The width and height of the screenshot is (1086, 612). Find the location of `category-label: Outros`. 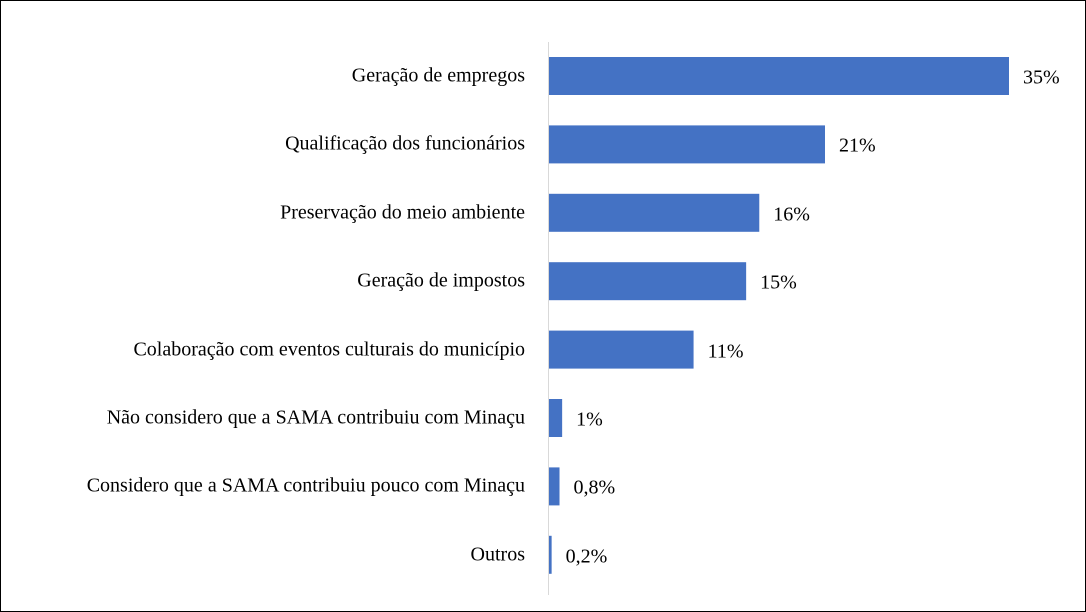

category-label: Outros is located at coordinates (497, 554).